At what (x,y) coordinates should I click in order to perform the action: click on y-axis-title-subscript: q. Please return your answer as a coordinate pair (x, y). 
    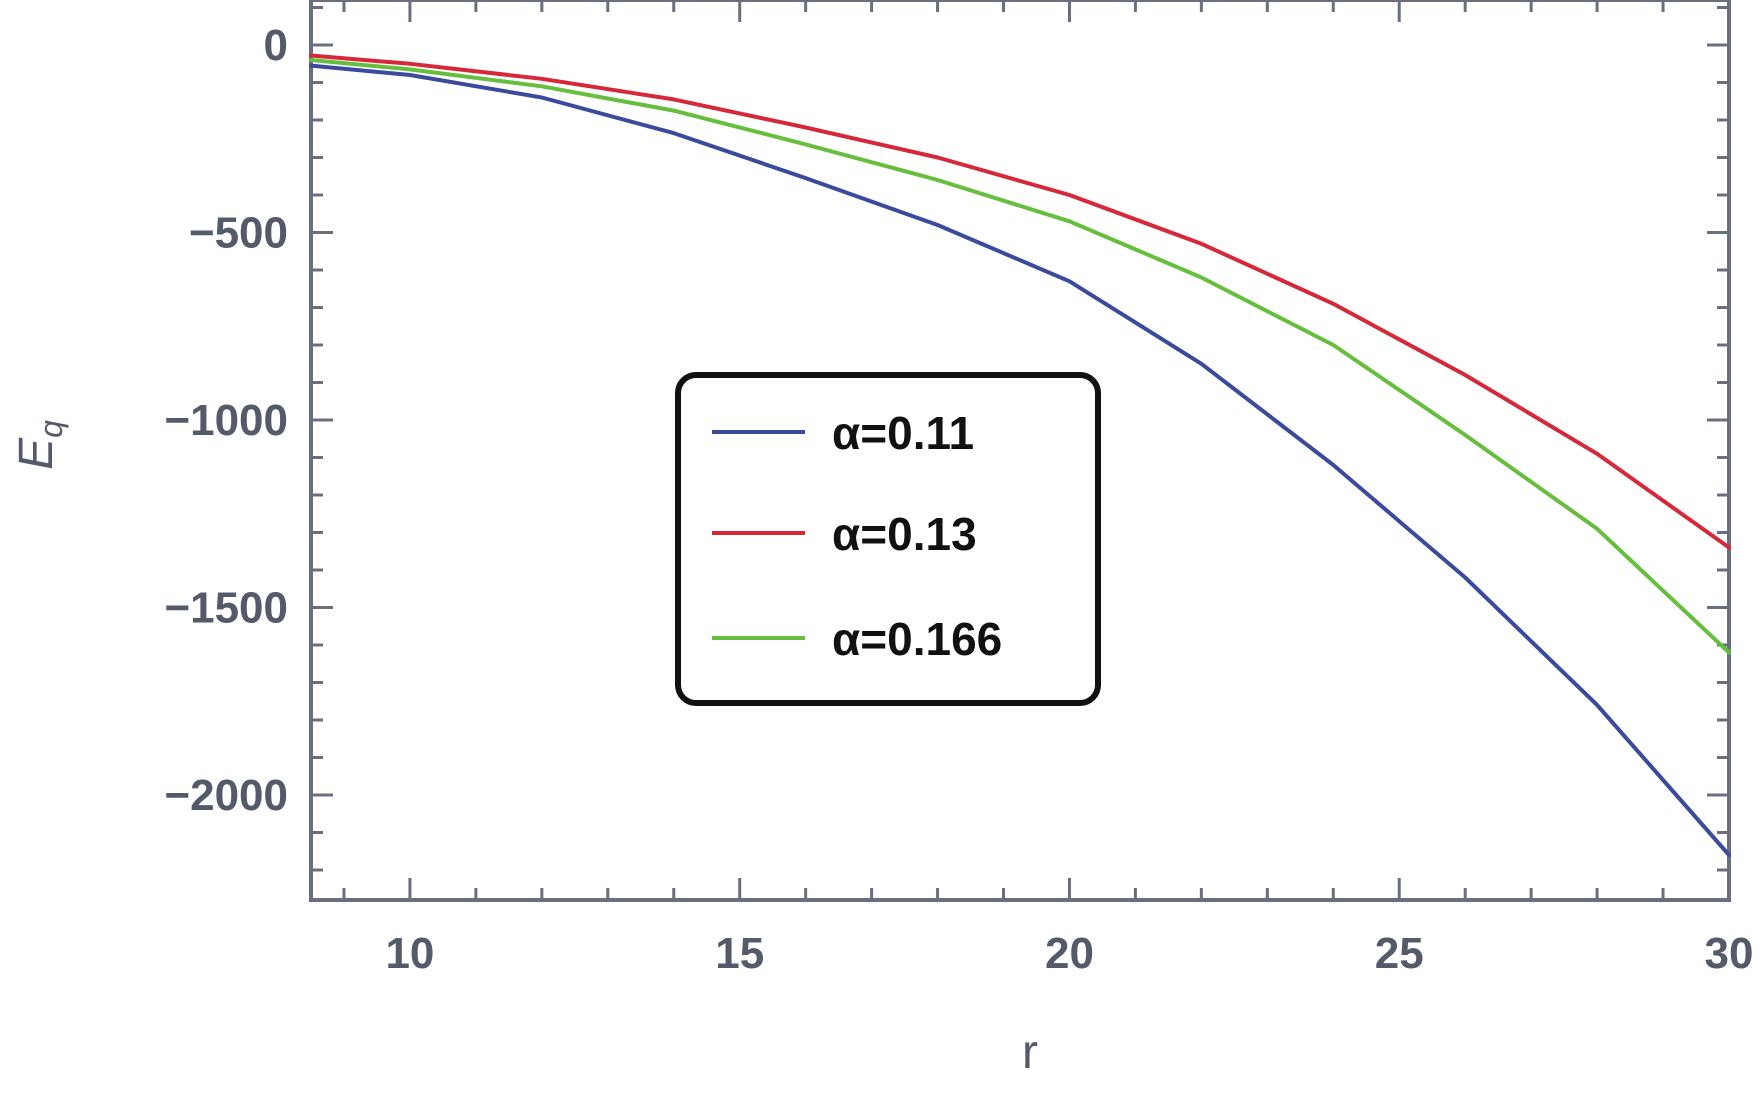
    Looking at the image, I should click on (51, 429).